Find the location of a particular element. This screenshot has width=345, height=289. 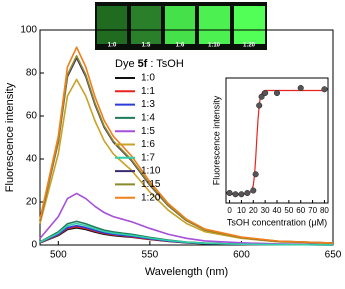

legend-label: 1:4 is located at coordinates (148, 118).